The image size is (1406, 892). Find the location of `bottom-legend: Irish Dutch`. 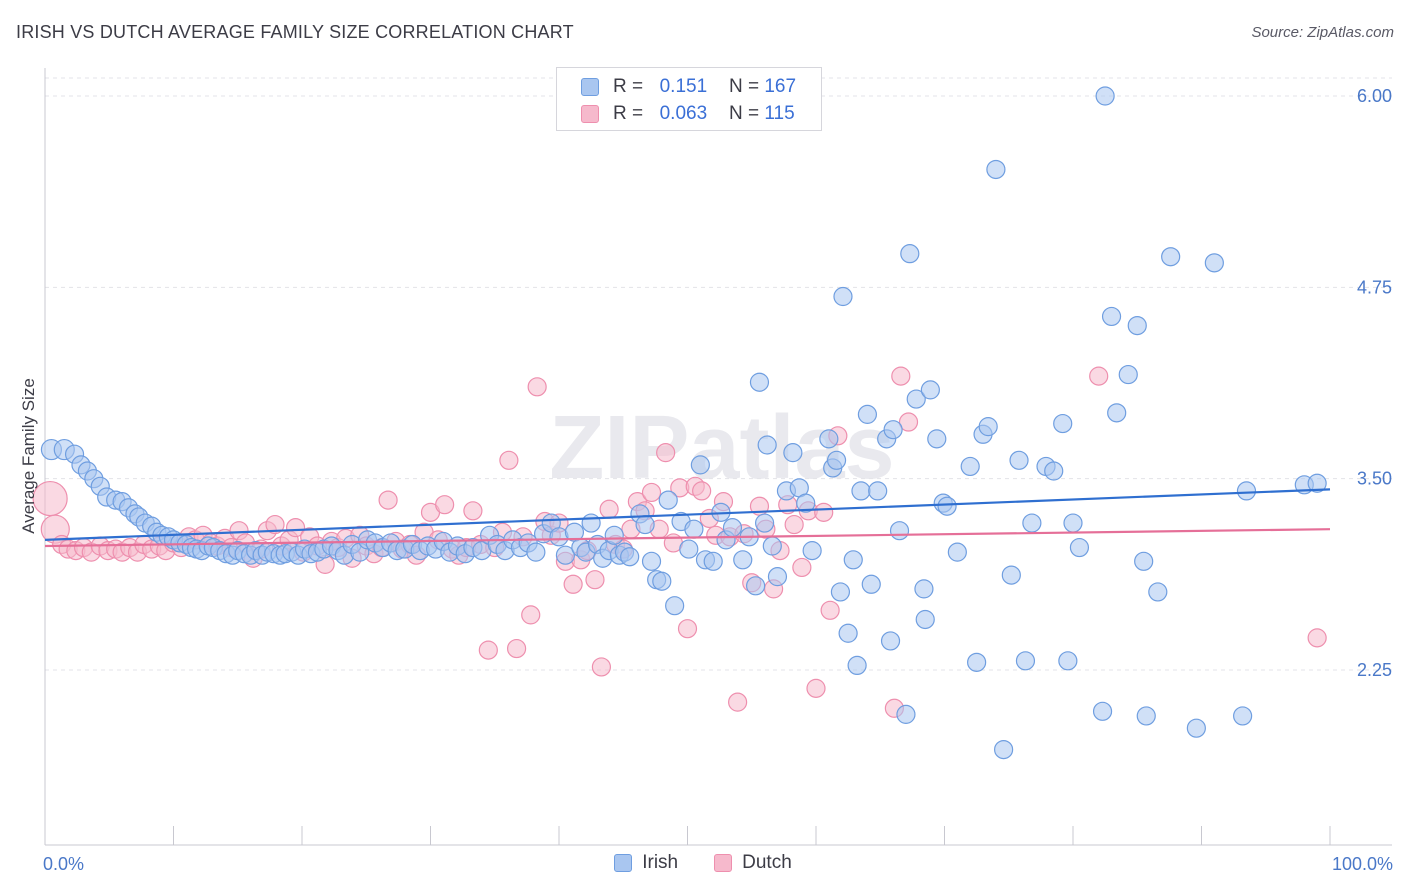

bottom-legend: Irish Dutch is located at coordinates (703, 863).